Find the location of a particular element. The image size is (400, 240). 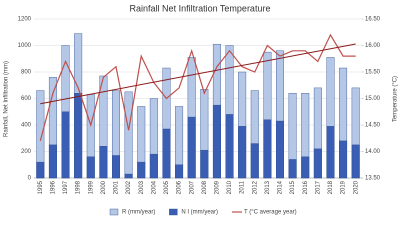

y2-tick-label: 14.50 is located at coordinates (373, 126).